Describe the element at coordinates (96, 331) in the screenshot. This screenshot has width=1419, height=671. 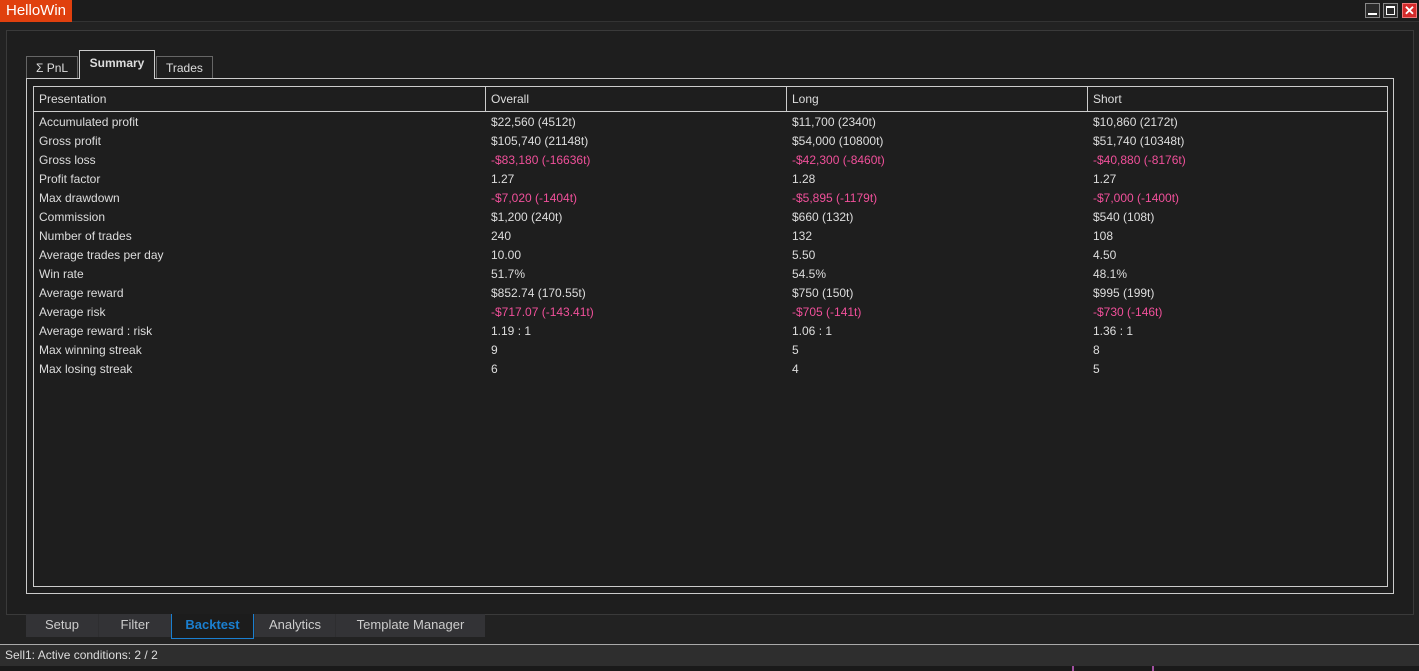
I see `row-label: Average reward : risk` at that location.